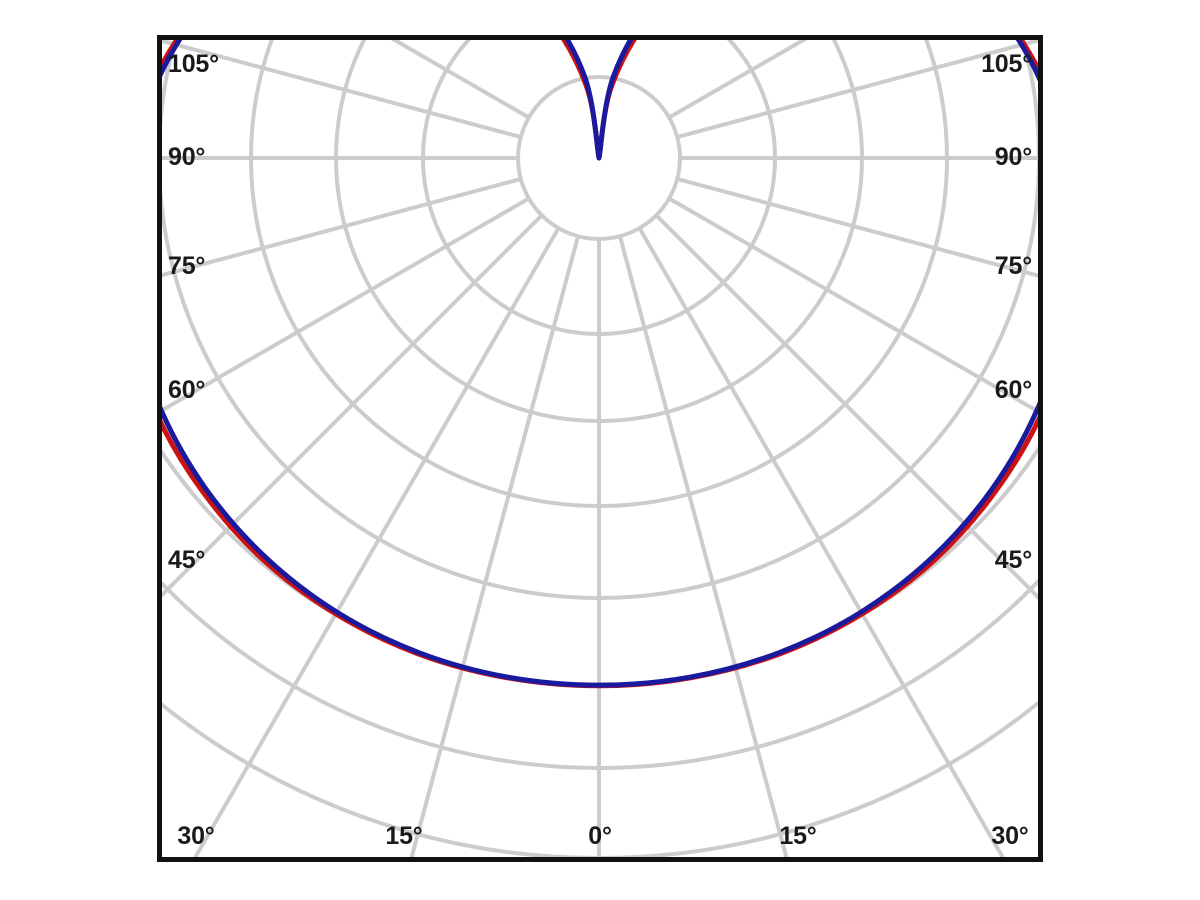 The height and width of the screenshot is (900, 1200). What do you see at coordinates (1006, 64) in the screenshot?
I see `right-angle-label-0: 105°` at bounding box center [1006, 64].